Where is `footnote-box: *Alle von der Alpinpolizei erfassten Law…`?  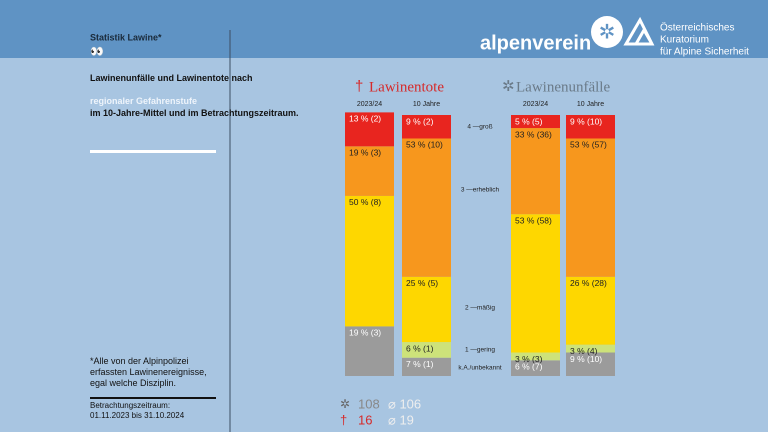 footnote-box: *Alle von der Alpinpolizei erfassten Law… is located at coordinates (148, 372).